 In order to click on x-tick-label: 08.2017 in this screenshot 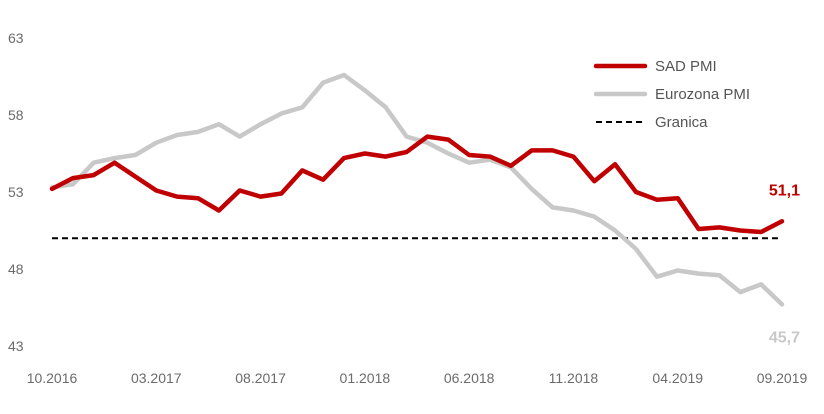, I will do `click(260, 378)`.